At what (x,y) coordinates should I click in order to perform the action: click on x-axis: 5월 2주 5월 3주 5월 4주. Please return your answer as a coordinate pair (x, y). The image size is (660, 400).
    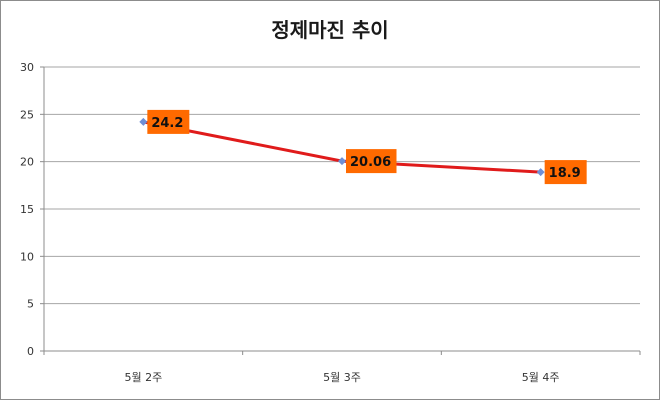
    Looking at the image, I should click on (342, 367).